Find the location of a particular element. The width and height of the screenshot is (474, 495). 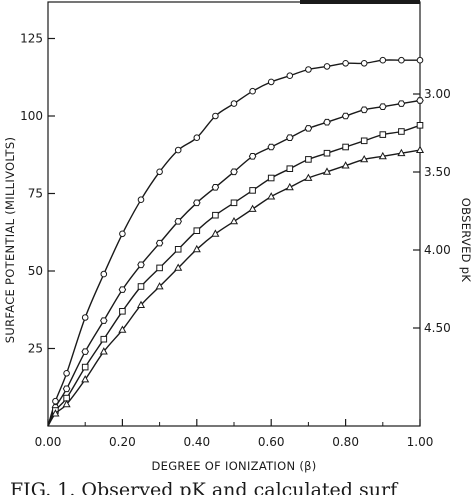

y-tick-label: 75 is located at coordinates (35, 194).